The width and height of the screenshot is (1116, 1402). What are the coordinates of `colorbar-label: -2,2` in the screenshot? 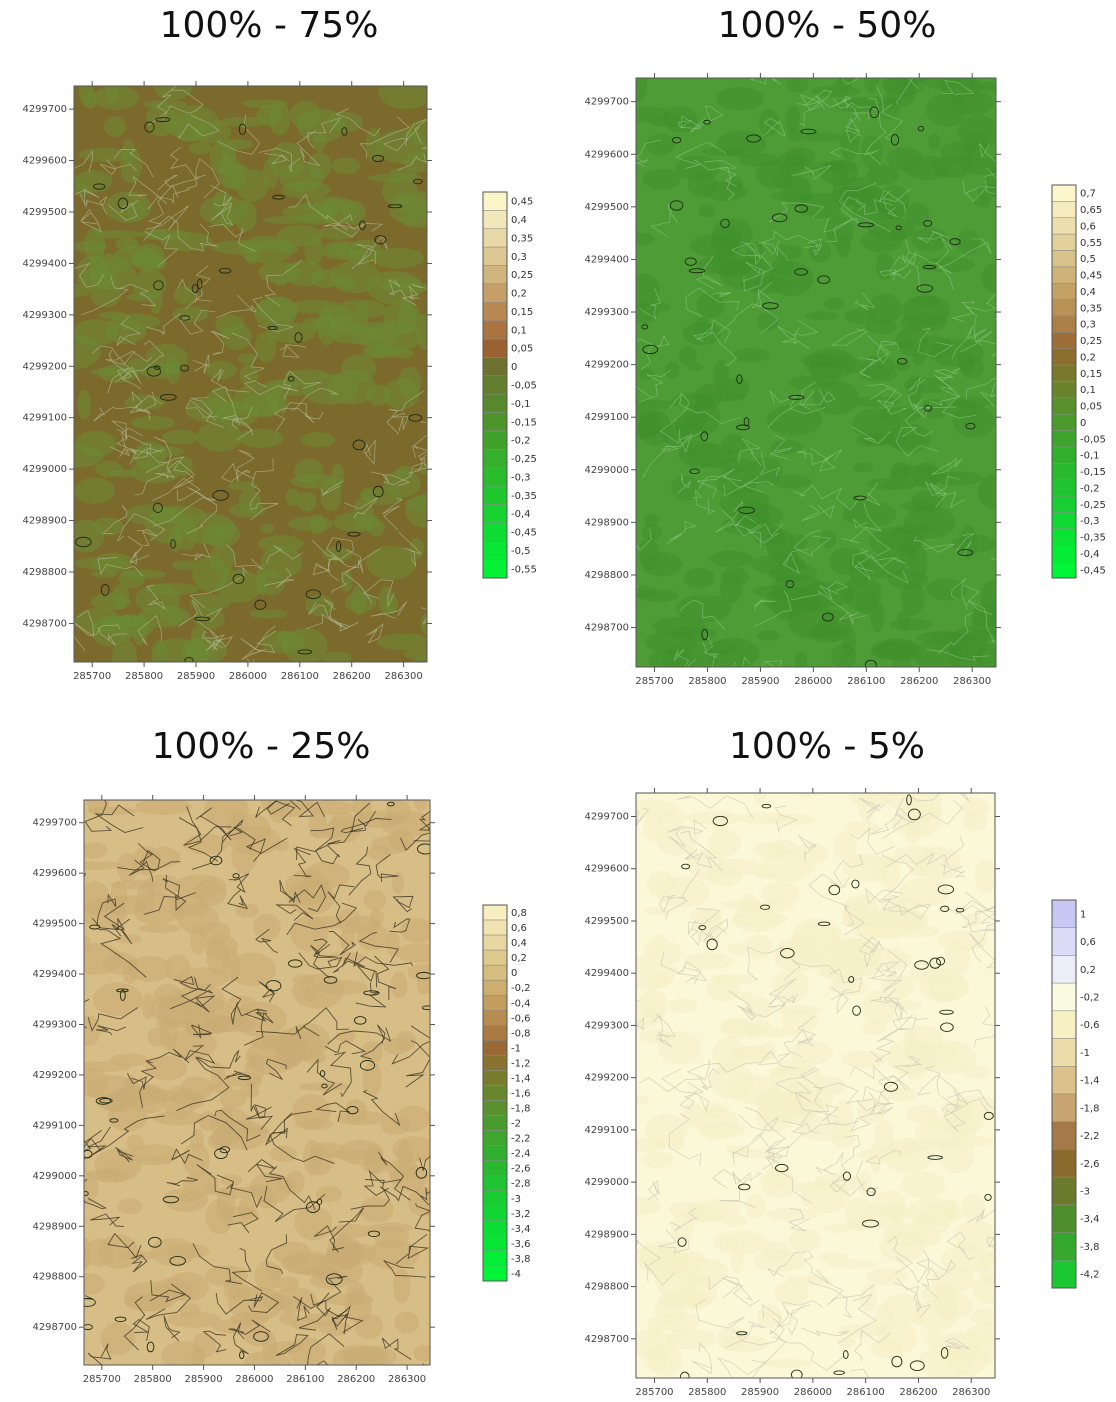 It's located at (521, 1139).